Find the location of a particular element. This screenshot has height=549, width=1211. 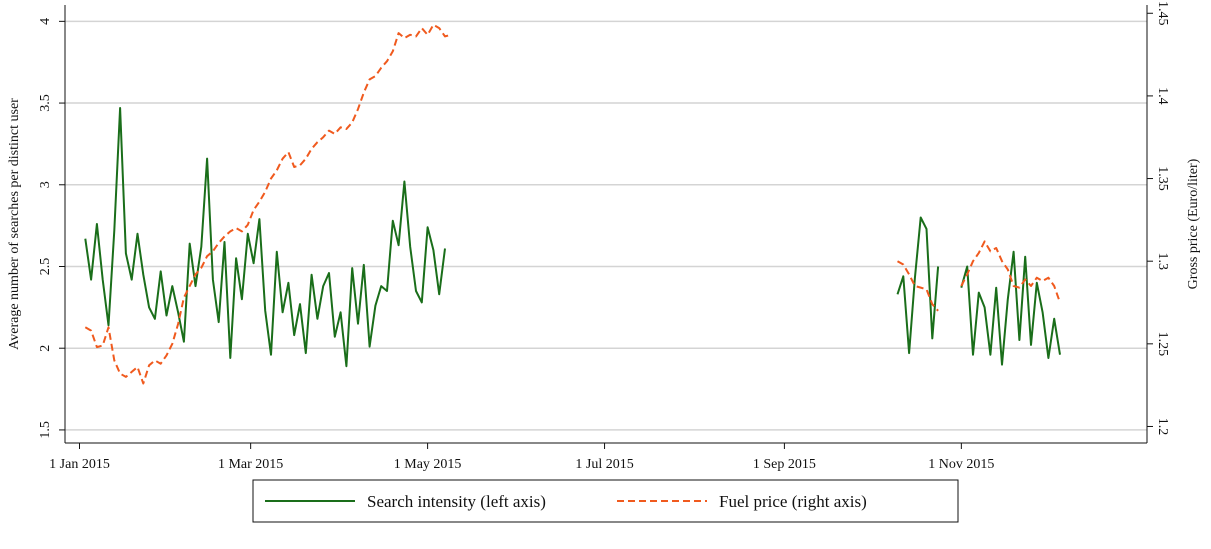

x-tick-label: 1 Mar 2015 is located at coordinates (250, 464).